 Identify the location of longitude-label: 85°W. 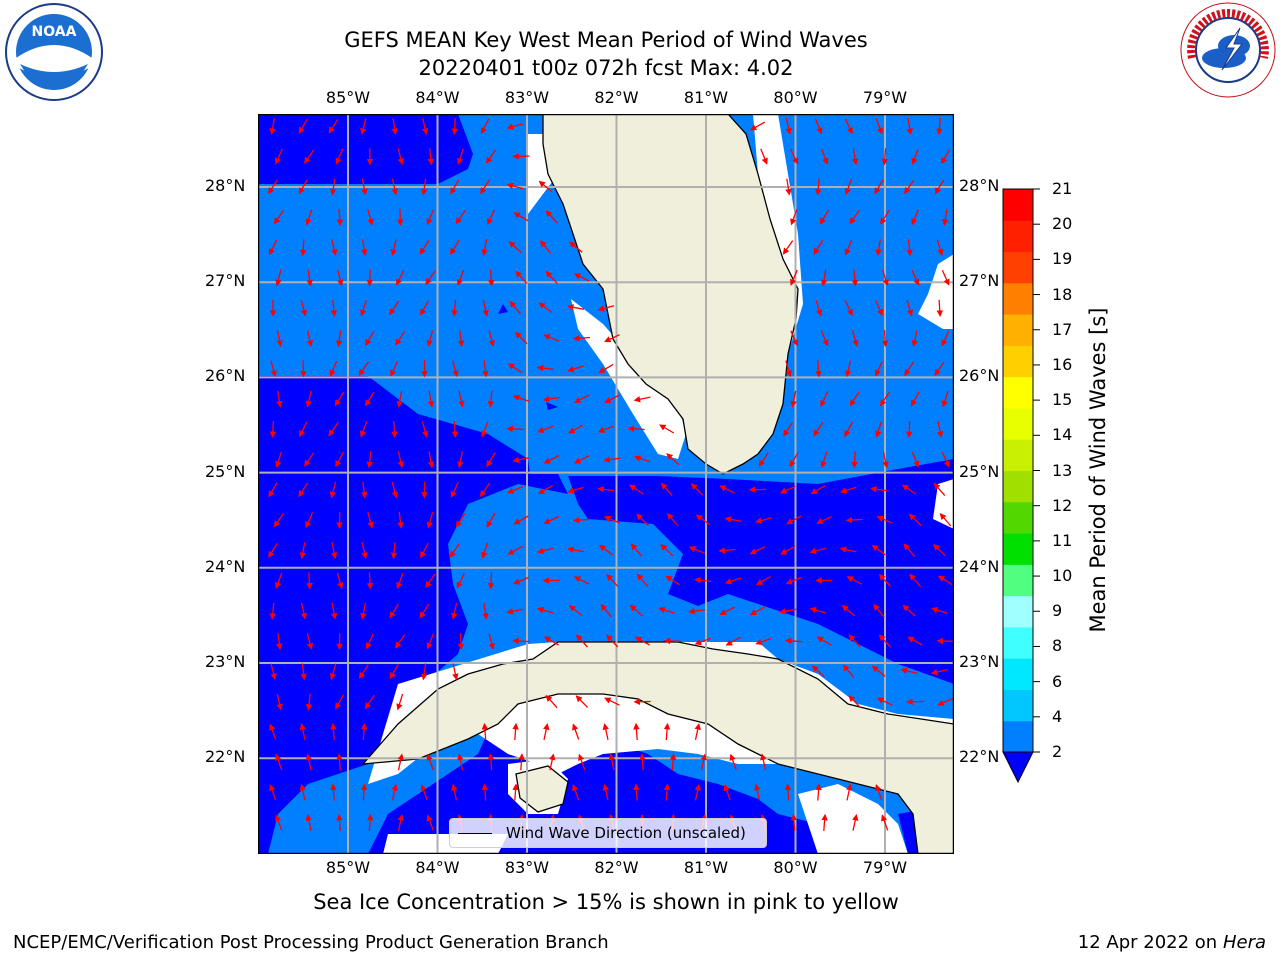
(348, 867).